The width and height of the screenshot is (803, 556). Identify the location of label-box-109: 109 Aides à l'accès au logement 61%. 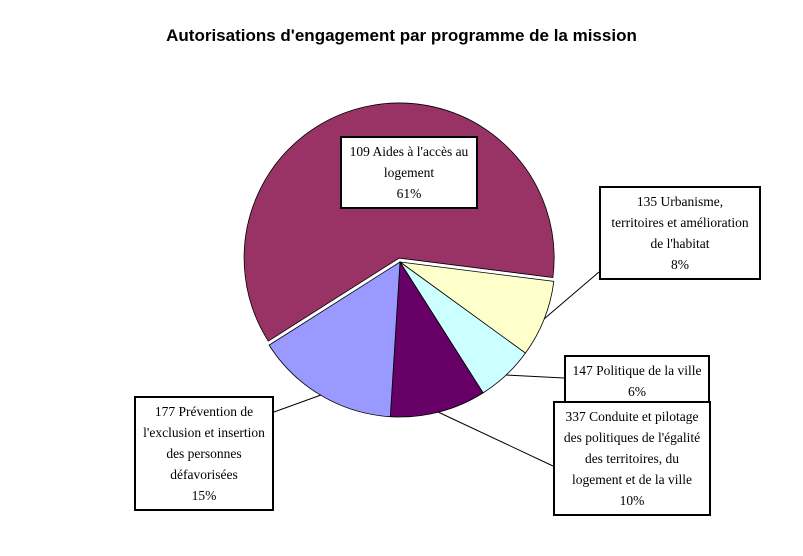
(409, 172).